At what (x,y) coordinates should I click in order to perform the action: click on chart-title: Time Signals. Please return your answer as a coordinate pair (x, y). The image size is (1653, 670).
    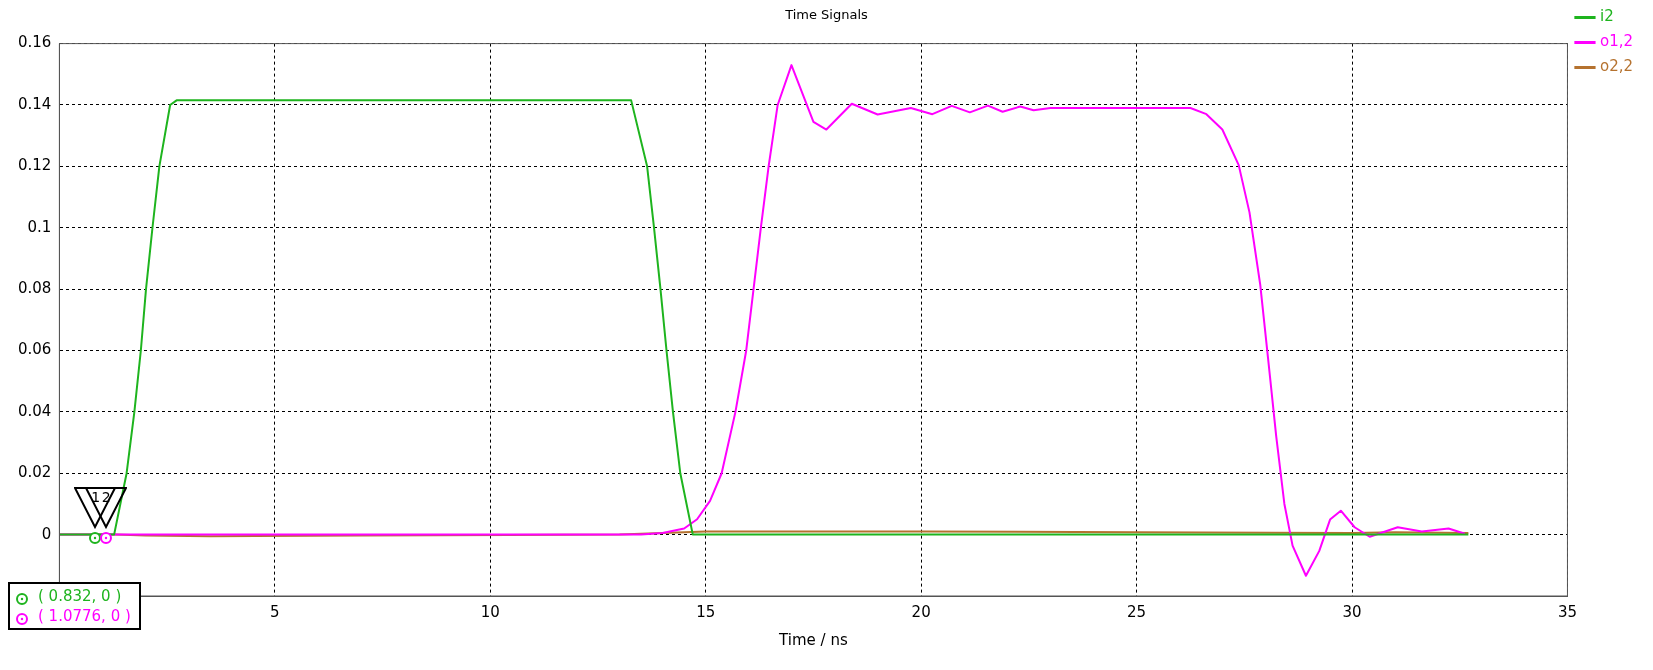
    Looking at the image, I should click on (826, 15).